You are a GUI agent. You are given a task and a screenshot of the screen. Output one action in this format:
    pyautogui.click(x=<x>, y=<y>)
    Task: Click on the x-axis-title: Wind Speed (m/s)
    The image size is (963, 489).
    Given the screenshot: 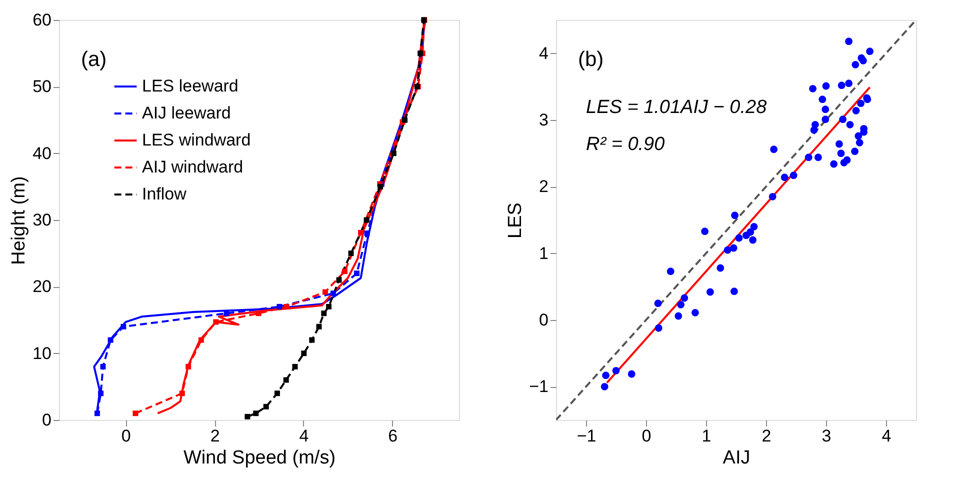 What is the action you would take?
    pyautogui.click(x=259, y=458)
    